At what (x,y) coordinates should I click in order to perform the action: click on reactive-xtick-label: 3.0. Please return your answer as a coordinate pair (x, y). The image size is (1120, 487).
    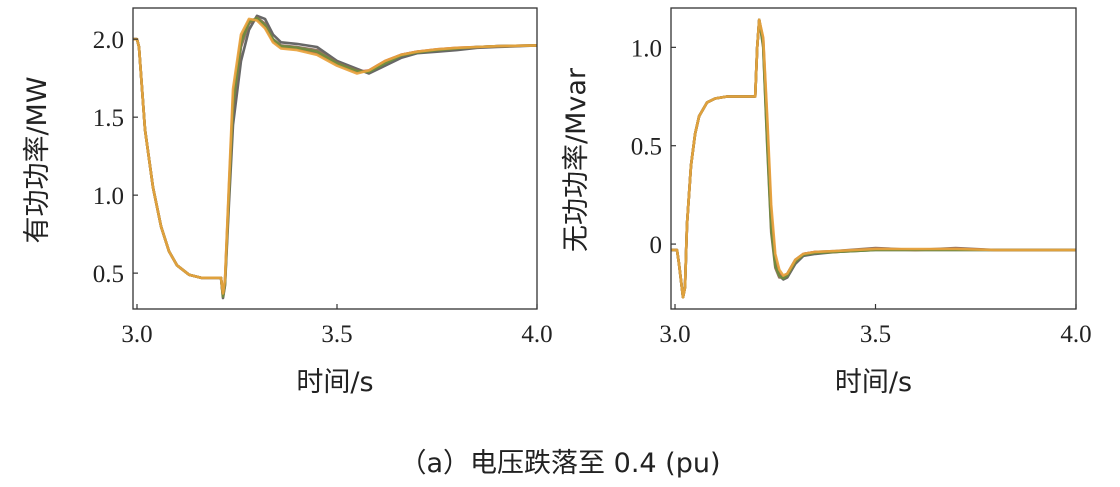
    Looking at the image, I should click on (674, 334).